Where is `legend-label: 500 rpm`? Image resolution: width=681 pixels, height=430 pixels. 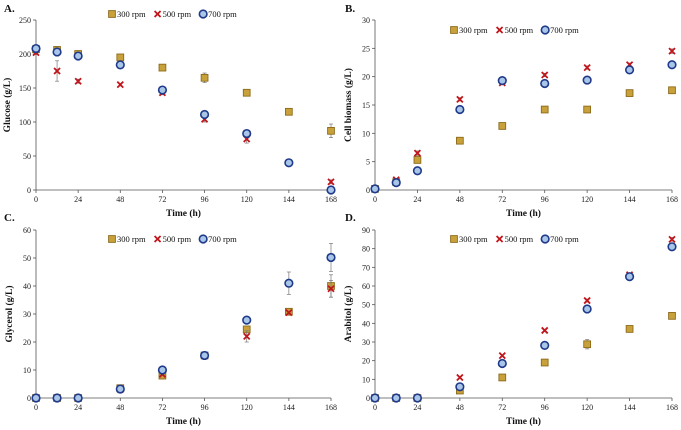
legend-label: 500 rpm is located at coordinates (177, 239).